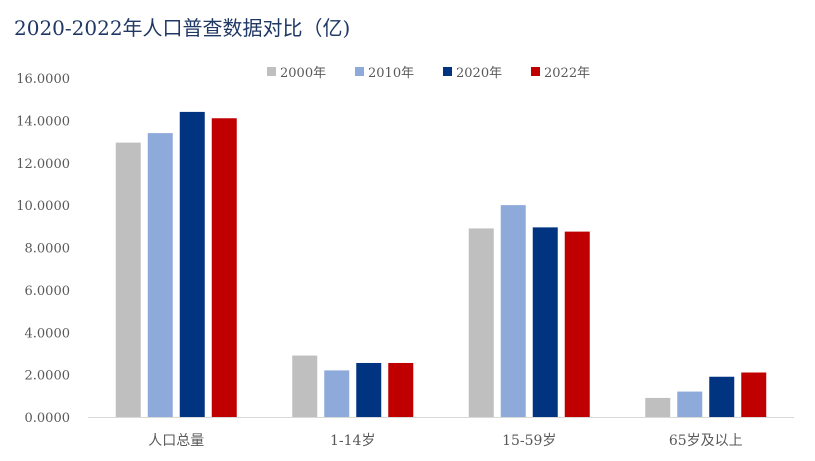 The width and height of the screenshot is (815, 461). I want to click on x-category-label: 1-14岁, so click(352, 441).